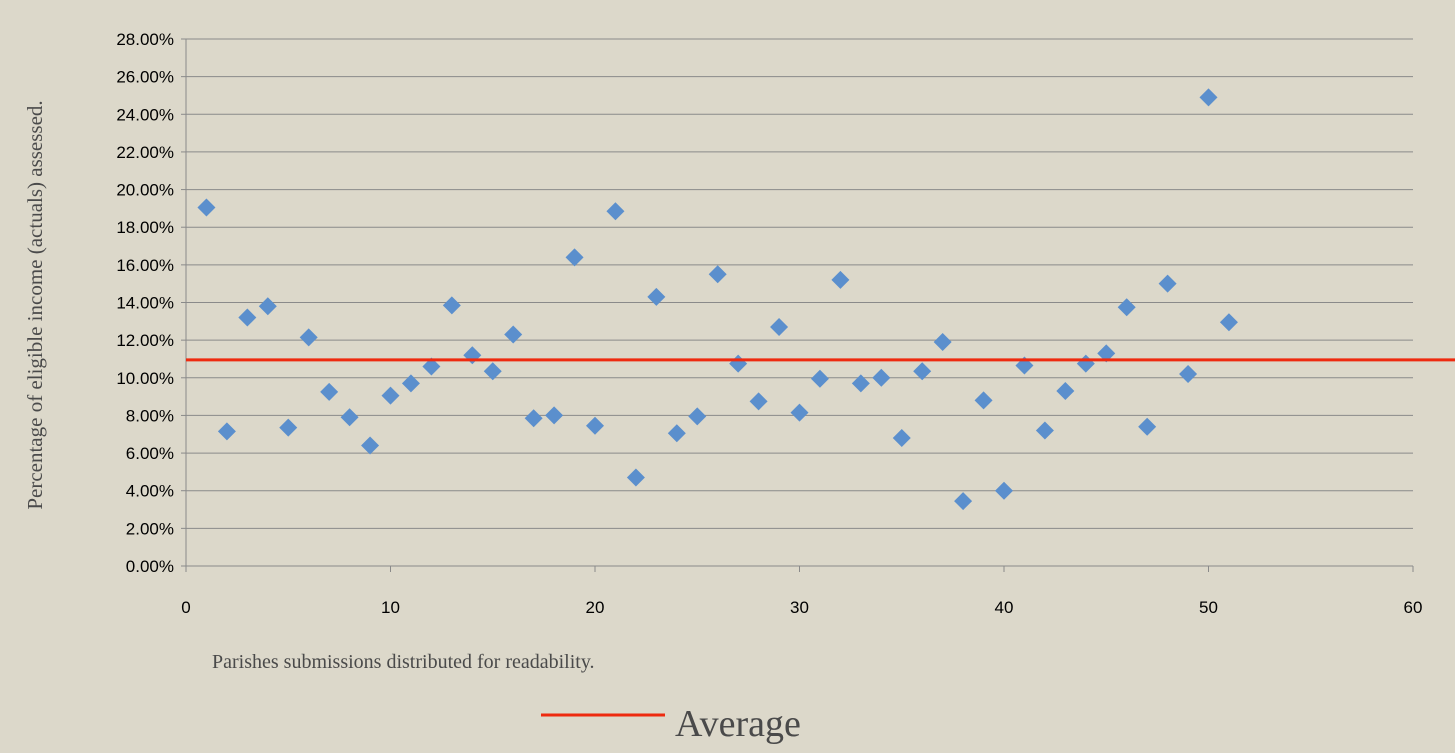 This screenshot has height=753, width=1455. I want to click on x-tick-label: 0, so click(185, 607).